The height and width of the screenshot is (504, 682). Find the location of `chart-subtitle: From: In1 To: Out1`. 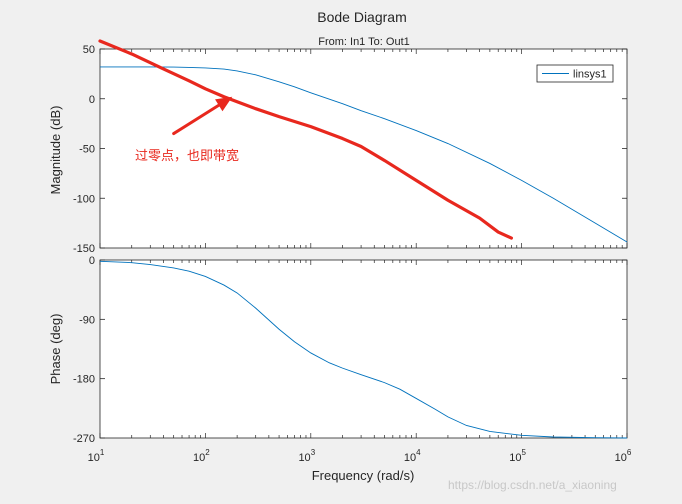

chart-subtitle: From: In1 To: Out1 is located at coordinates (364, 42).